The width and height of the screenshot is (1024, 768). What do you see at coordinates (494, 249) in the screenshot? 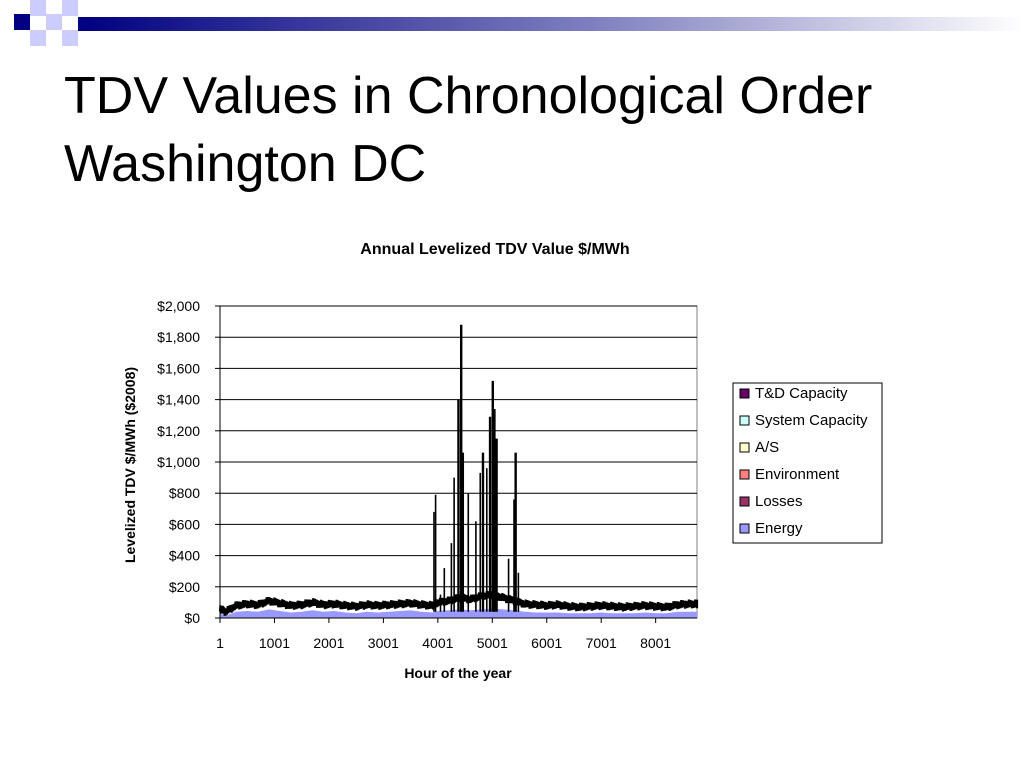
I see `chart-title: Annual Levelized TDV Value $/MWh` at bounding box center [494, 249].